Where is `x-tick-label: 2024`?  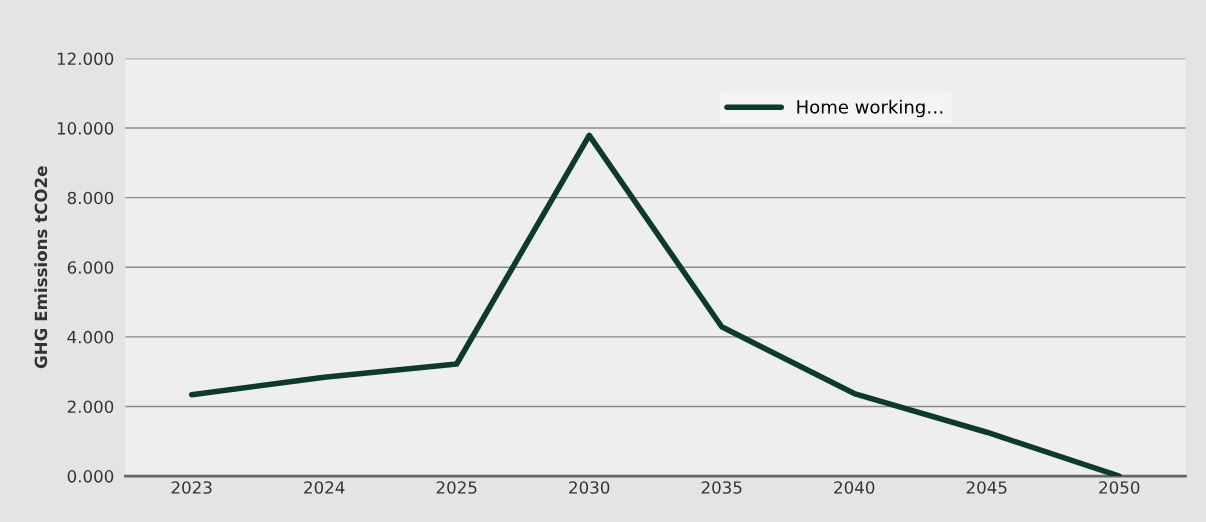 x-tick-label: 2024 is located at coordinates (324, 487).